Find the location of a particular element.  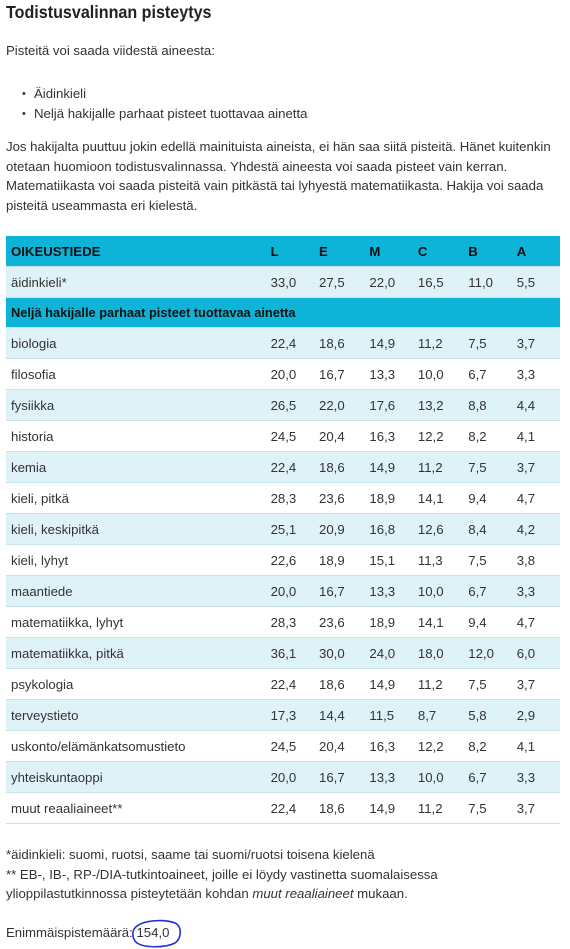

table-cell: 26,5 is located at coordinates (290, 405).